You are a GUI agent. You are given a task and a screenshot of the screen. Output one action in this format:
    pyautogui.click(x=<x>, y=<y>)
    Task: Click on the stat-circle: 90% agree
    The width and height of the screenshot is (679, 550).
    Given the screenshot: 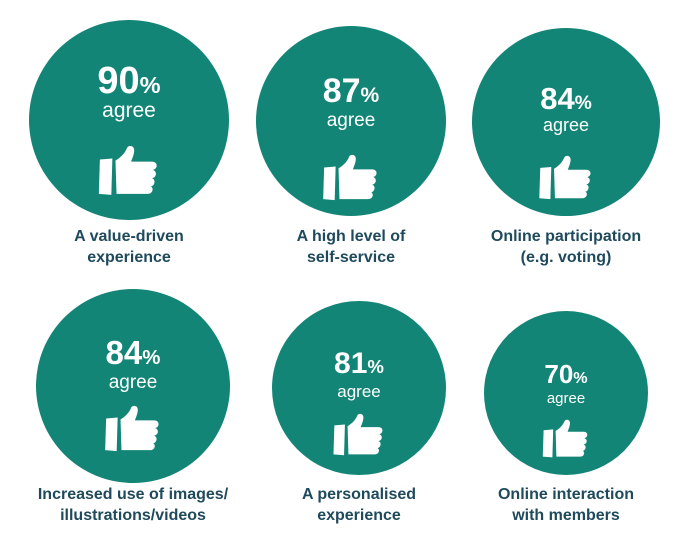 What is the action you would take?
    pyautogui.click(x=129, y=120)
    